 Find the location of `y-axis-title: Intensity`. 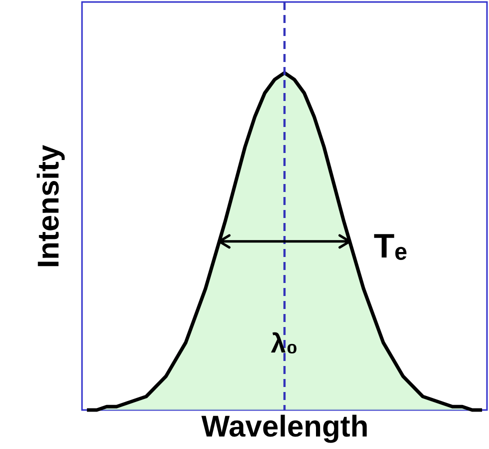

y-axis-title: Intensity is located at coordinates (49, 206).